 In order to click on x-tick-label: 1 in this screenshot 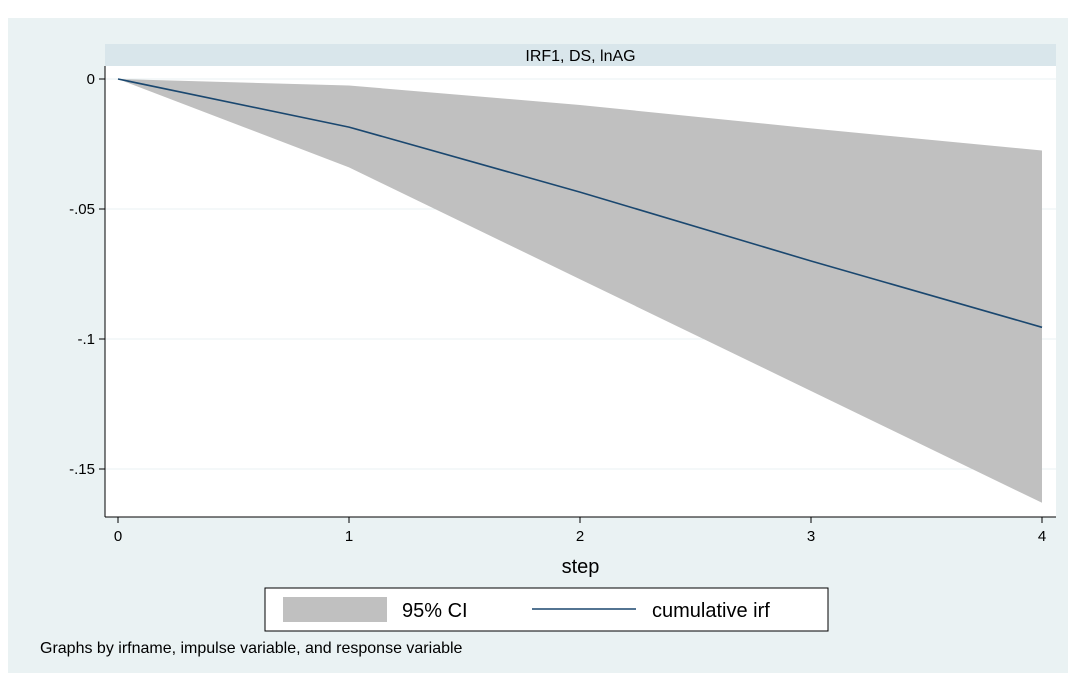, I will do `click(349, 536)`.